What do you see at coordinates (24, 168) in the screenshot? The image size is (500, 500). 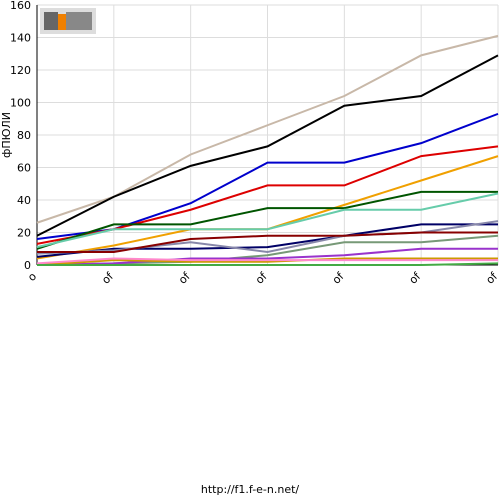 I see `y-tick-label: 60` at bounding box center [24, 168].